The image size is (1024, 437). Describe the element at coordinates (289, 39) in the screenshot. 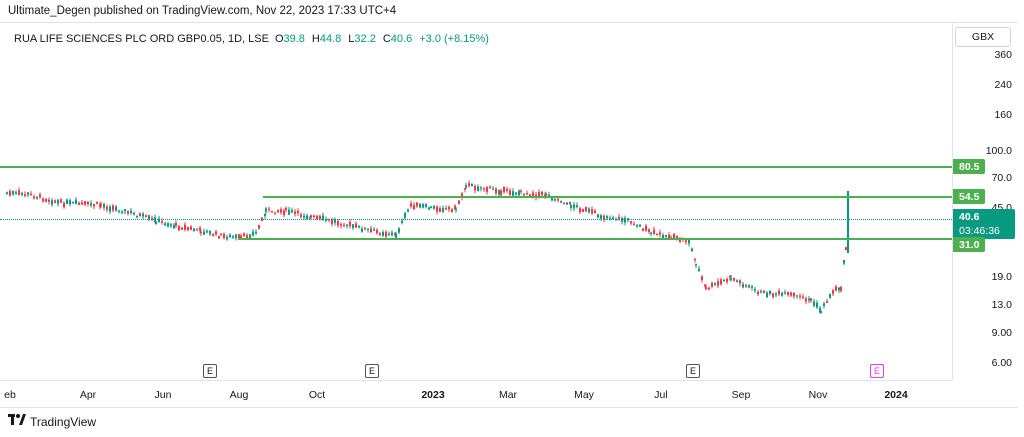

I see `open-value: O39.8` at that location.